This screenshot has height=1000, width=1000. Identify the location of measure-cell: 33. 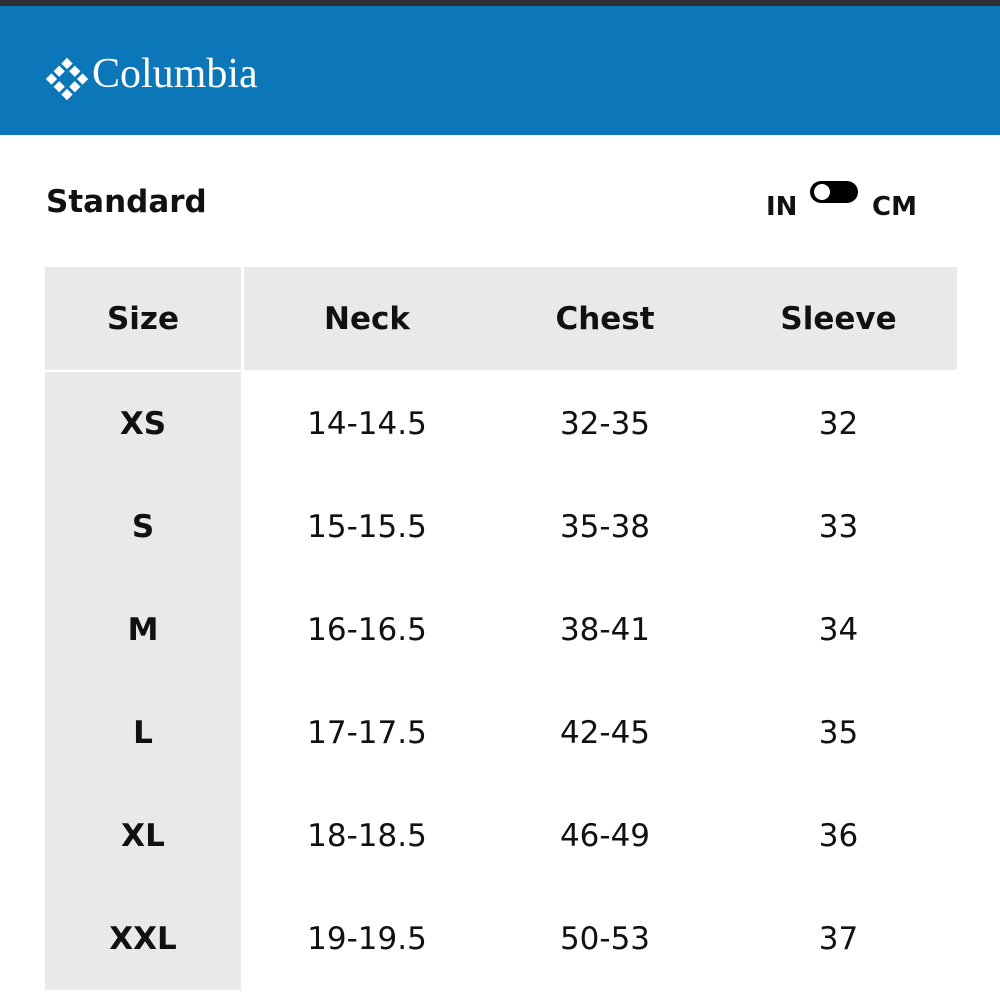
(838, 526).